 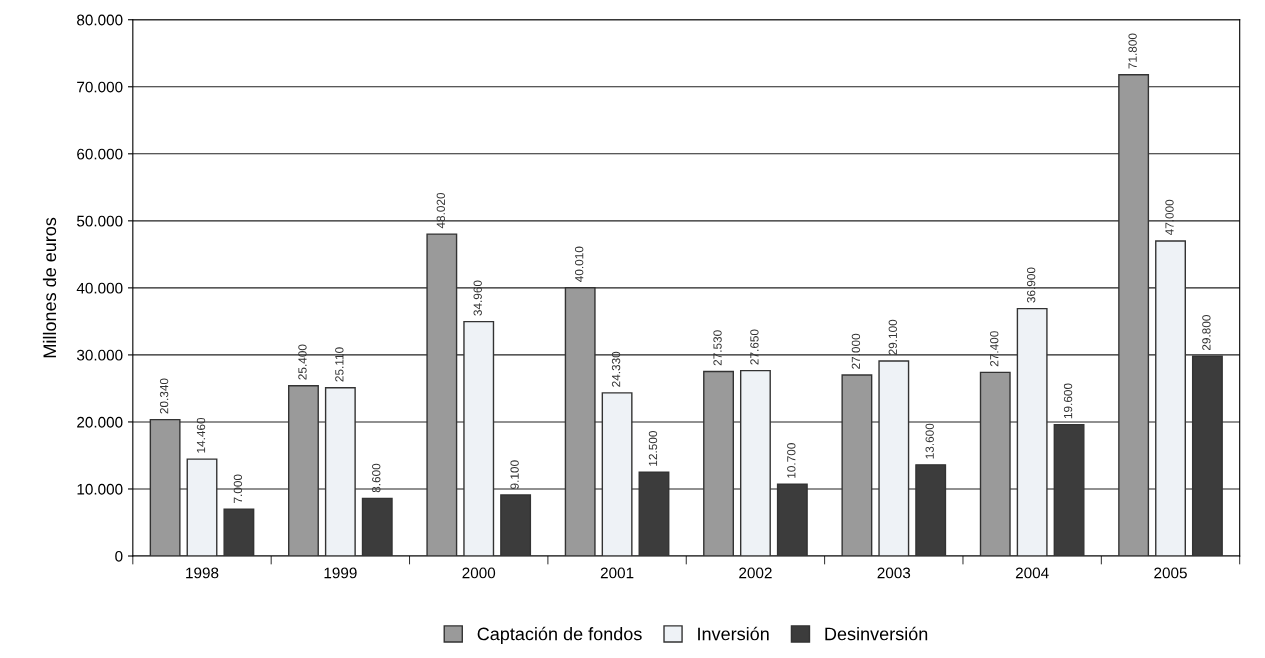 I want to click on data-label: 27.000, so click(x=856, y=351).